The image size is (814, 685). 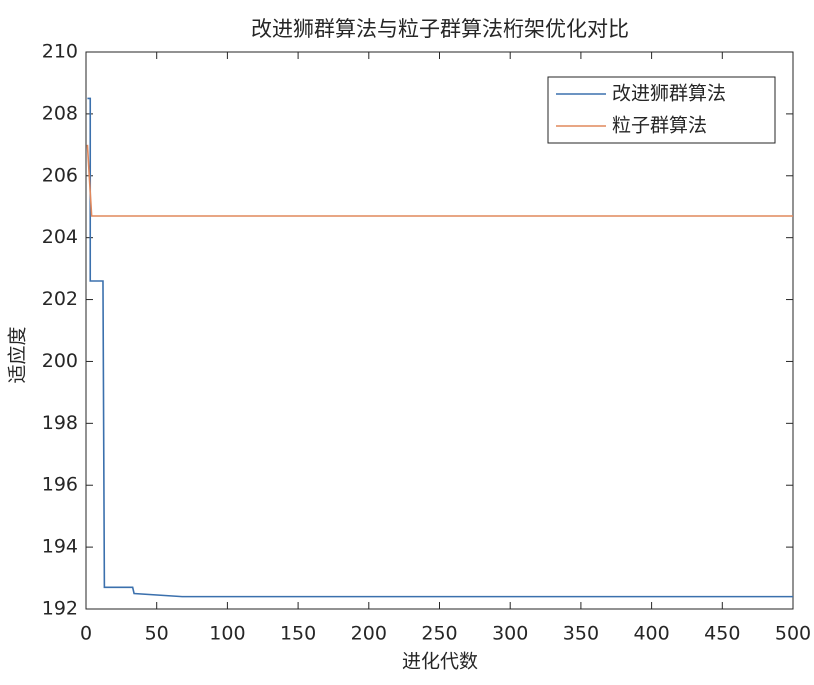 What do you see at coordinates (669, 94) in the screenshot?
I see `legend-label: 改进狮群算法` at bounding box center [669, 94].